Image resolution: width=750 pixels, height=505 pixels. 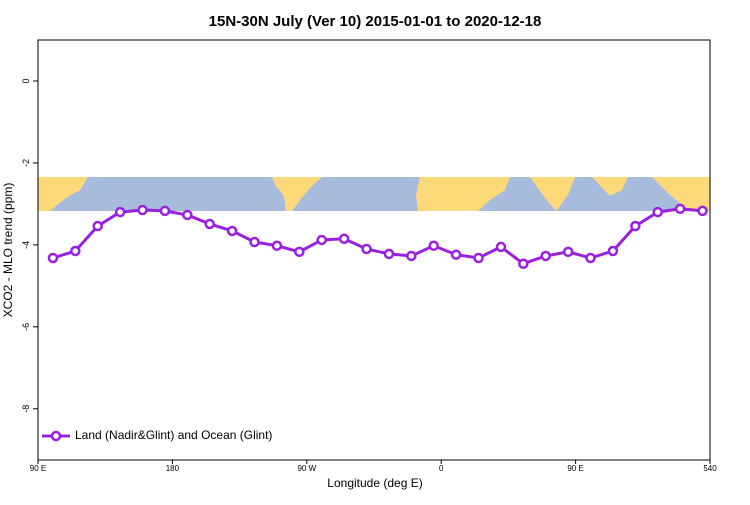 I want to click on y-tick-label: 0, so click(x=26, y=80).